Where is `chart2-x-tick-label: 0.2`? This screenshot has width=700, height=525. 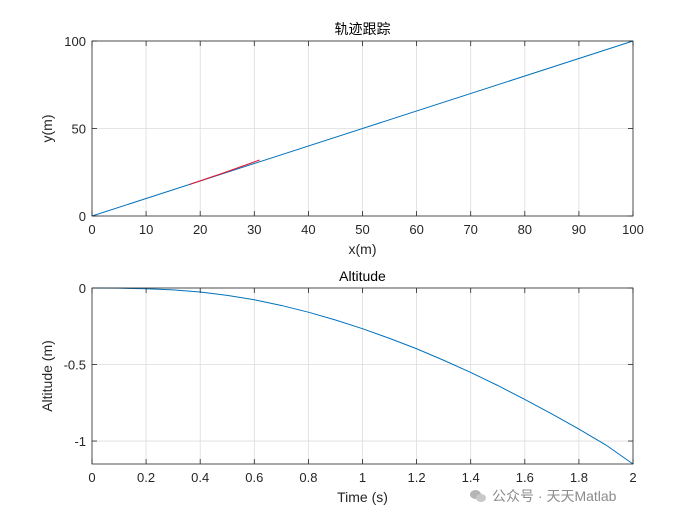
chart2-x-tick-label: 0.2 is located at coordinates (146, 477).